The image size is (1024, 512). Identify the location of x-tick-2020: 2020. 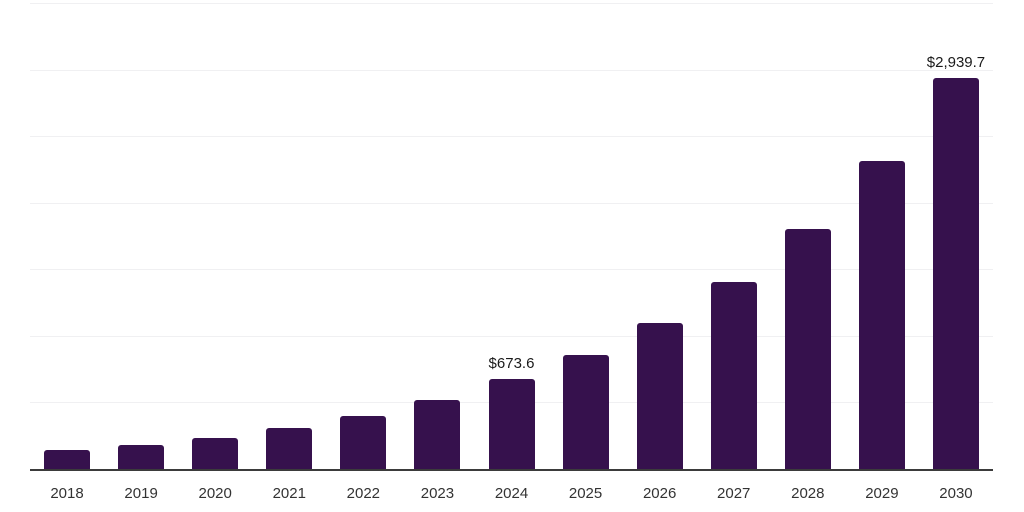
(215, 493).